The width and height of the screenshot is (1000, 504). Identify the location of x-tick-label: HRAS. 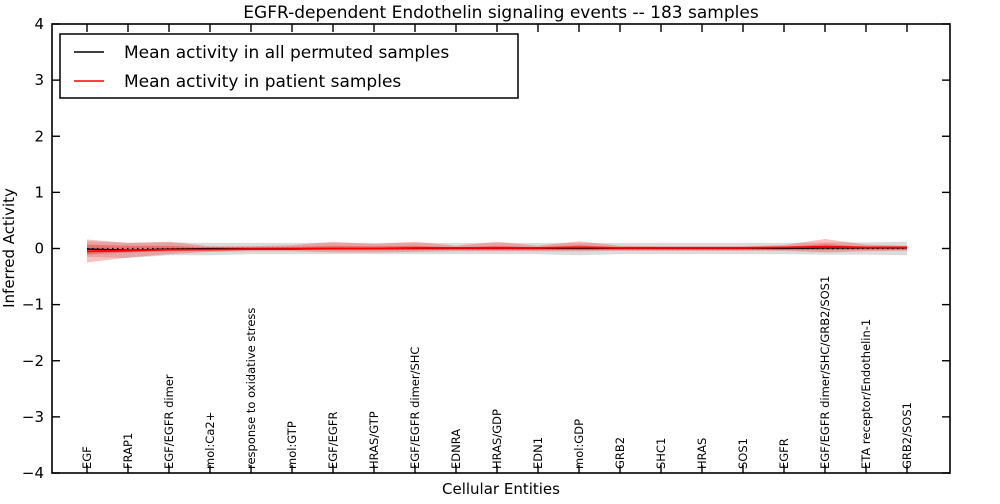
(702, 453).